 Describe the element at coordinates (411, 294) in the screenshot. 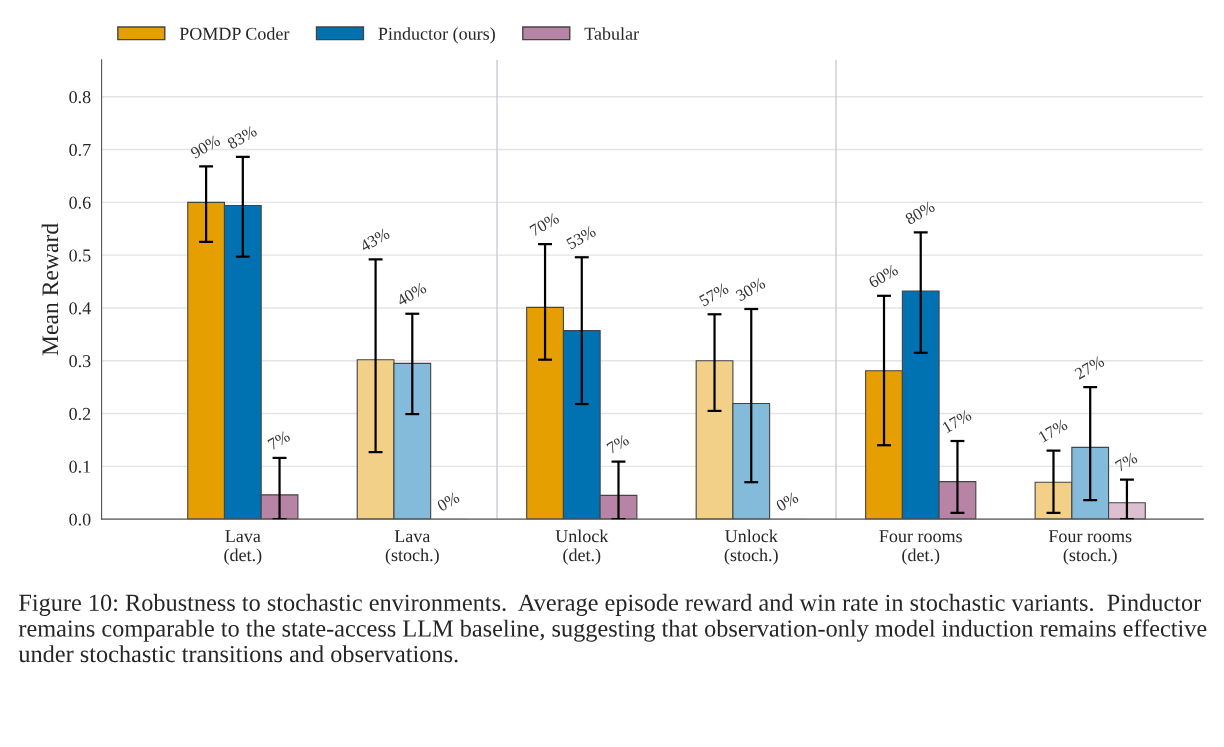

I see `annotation: 40%` at that location.